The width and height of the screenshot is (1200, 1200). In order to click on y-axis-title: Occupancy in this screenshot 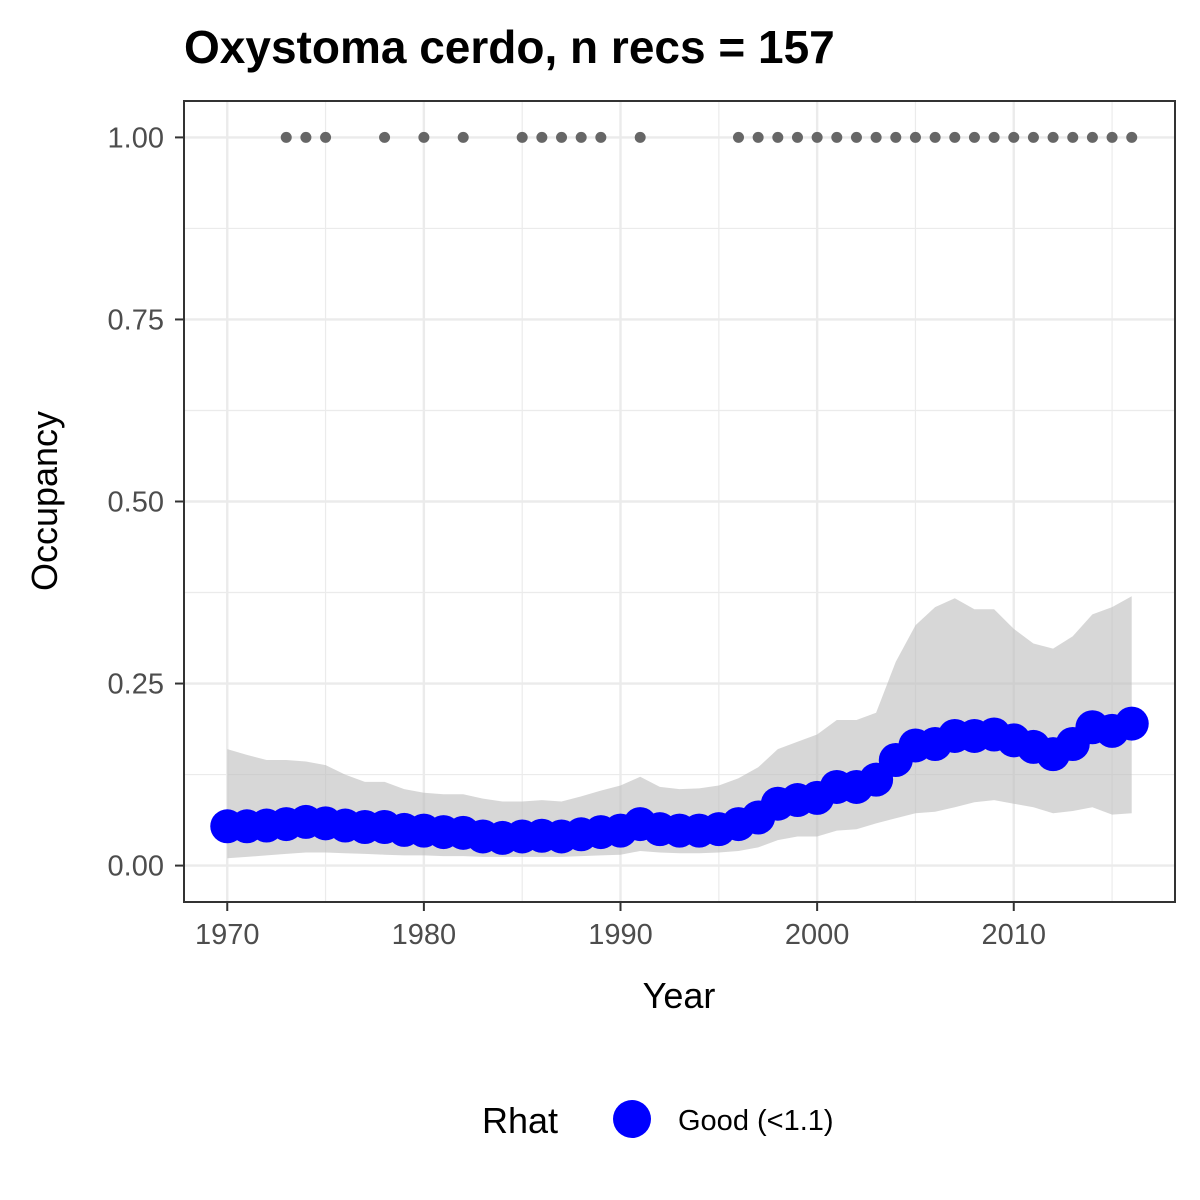, I will do `click(44, 501)`.